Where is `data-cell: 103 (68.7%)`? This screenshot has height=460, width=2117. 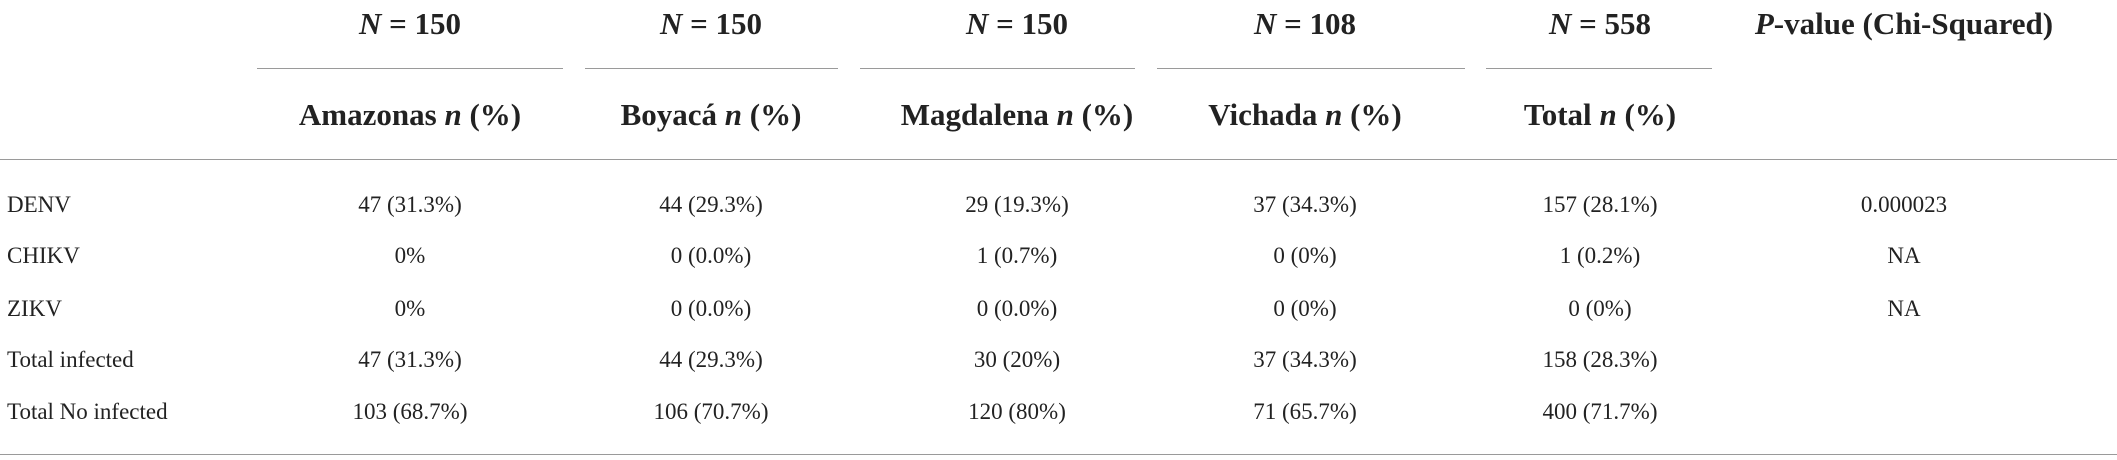 data-cell: 103 (68.7%) is located at coordinates (410, 411).